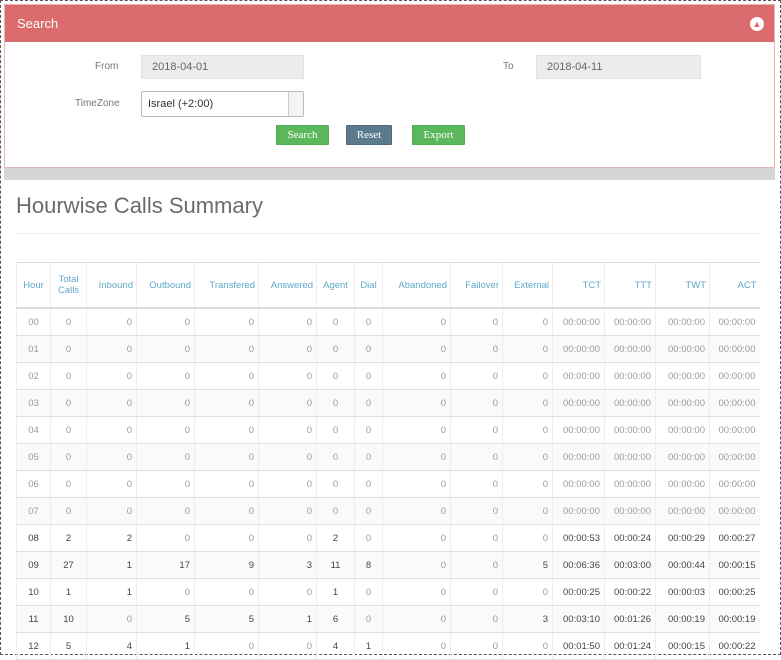 Image resolution: width=781 pixels, height=660 pixels. I want to click on to-date-input, so click(618, 67).